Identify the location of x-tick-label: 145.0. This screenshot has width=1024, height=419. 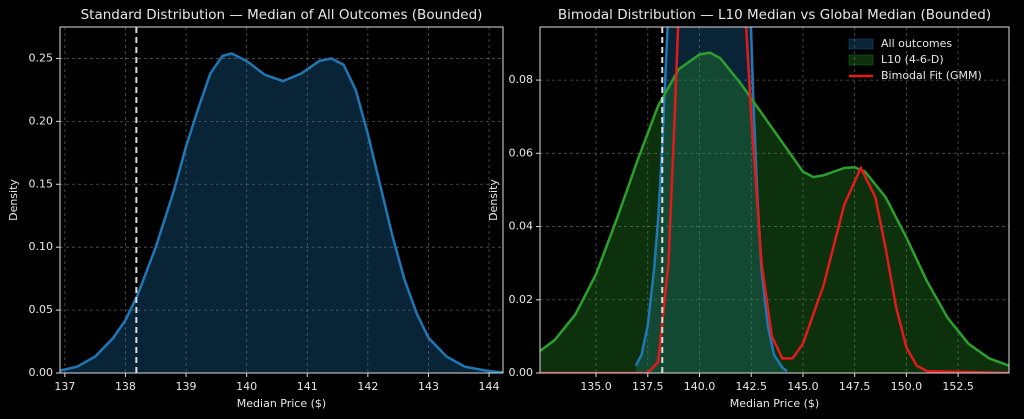
(803, 386).